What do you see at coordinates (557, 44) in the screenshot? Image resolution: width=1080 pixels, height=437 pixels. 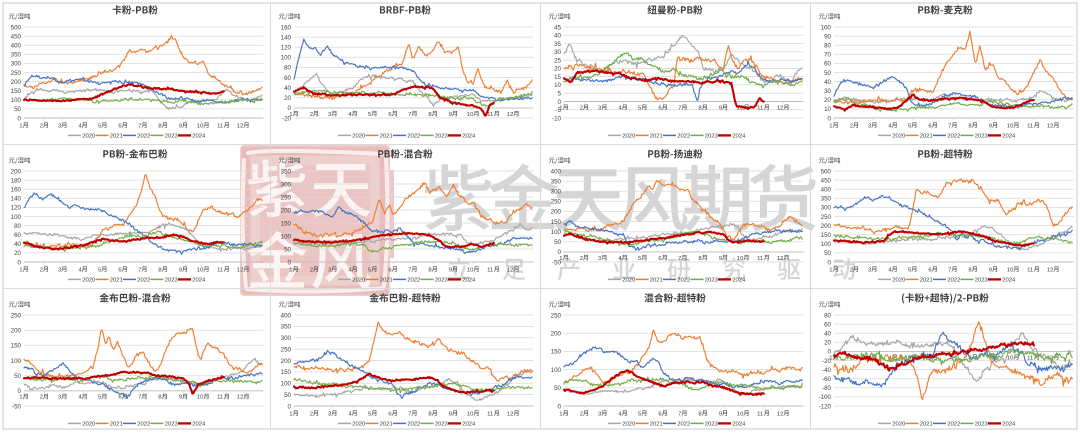 I see `svg-text: 35` at bounding box center [557, 44].